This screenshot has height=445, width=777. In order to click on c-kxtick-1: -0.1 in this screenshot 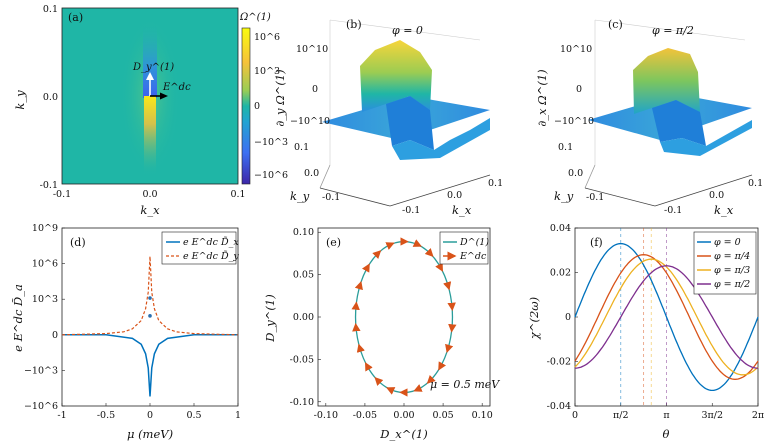, I will do `click(673, 210)`.